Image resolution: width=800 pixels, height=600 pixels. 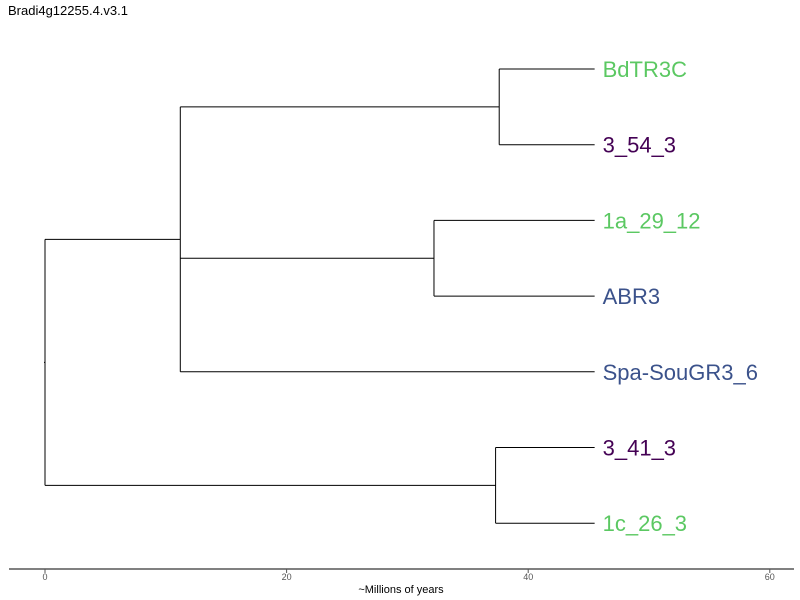 I want to click on leaf-label-1c_26_3: 1c_26_3, so click(x=645, y=523).